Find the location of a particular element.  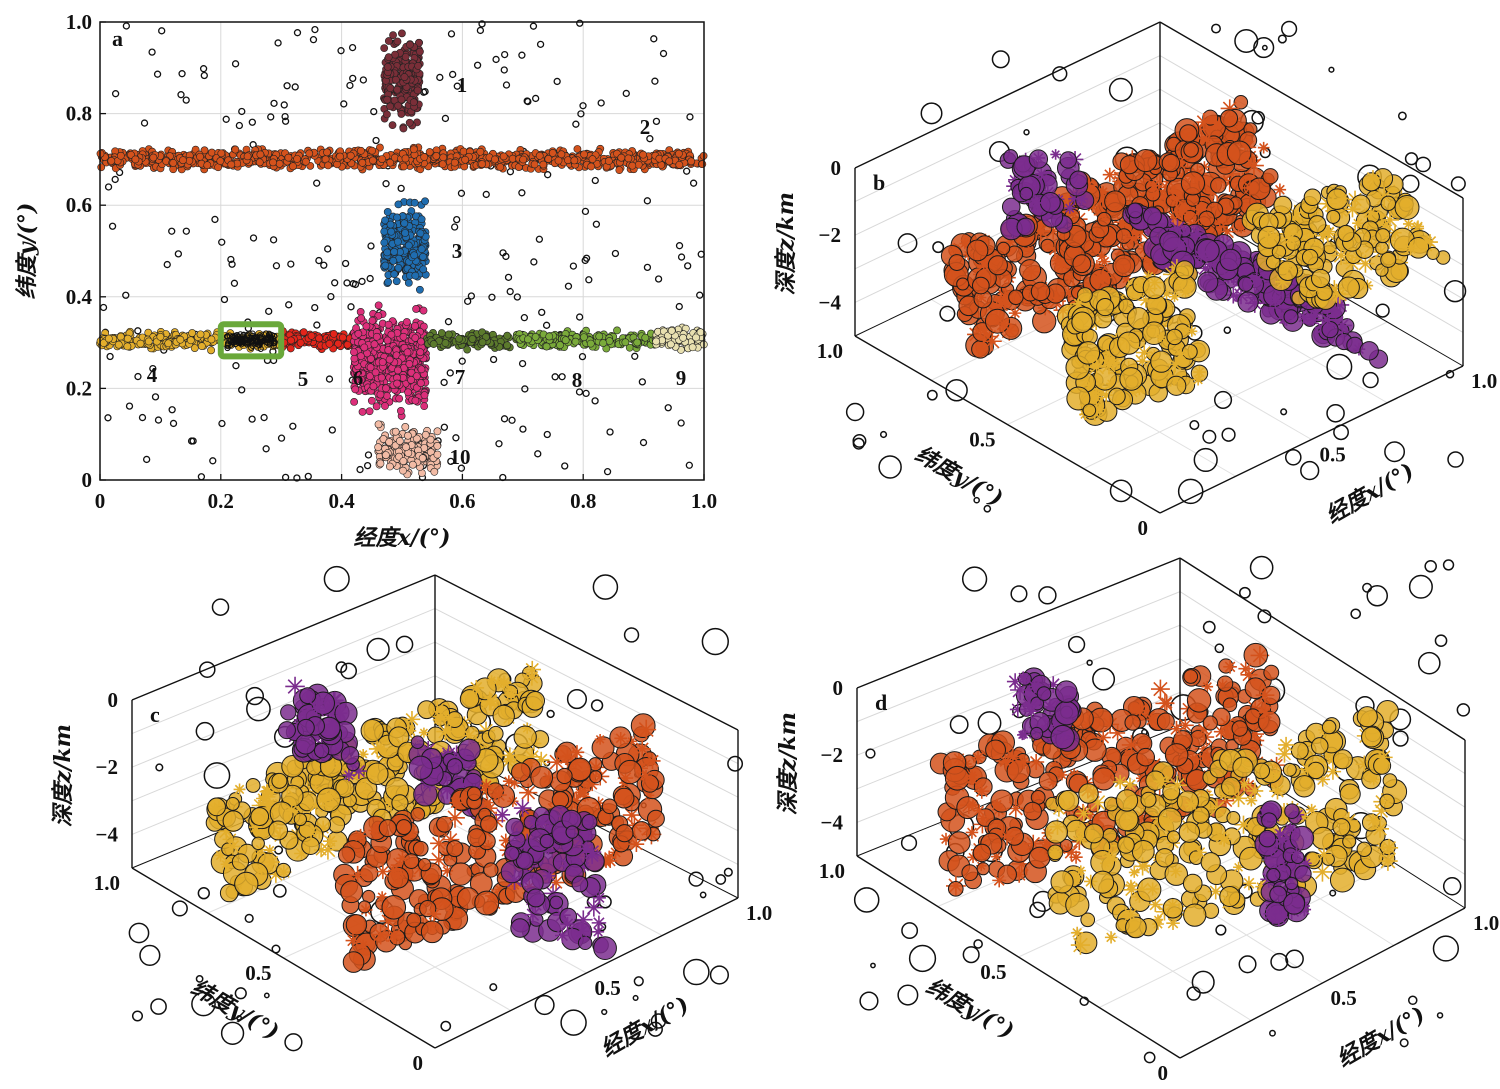

y-tick-label: 0.5 is located at coordinates (982, 440).